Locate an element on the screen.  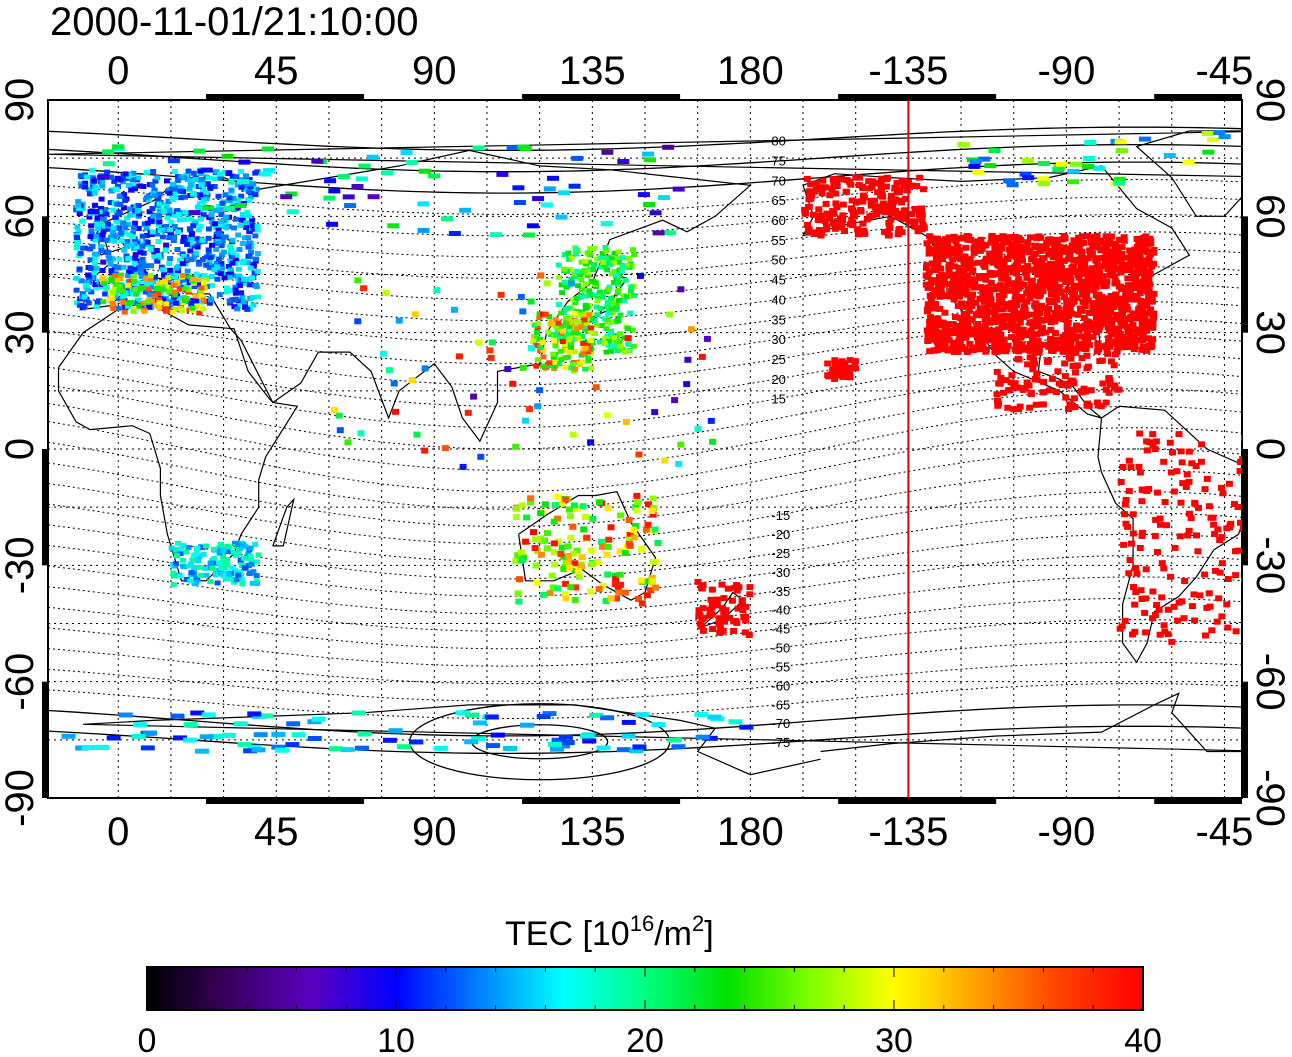
colorbar-title: TEC [1016/m2] is located at coordinates (609, 932).